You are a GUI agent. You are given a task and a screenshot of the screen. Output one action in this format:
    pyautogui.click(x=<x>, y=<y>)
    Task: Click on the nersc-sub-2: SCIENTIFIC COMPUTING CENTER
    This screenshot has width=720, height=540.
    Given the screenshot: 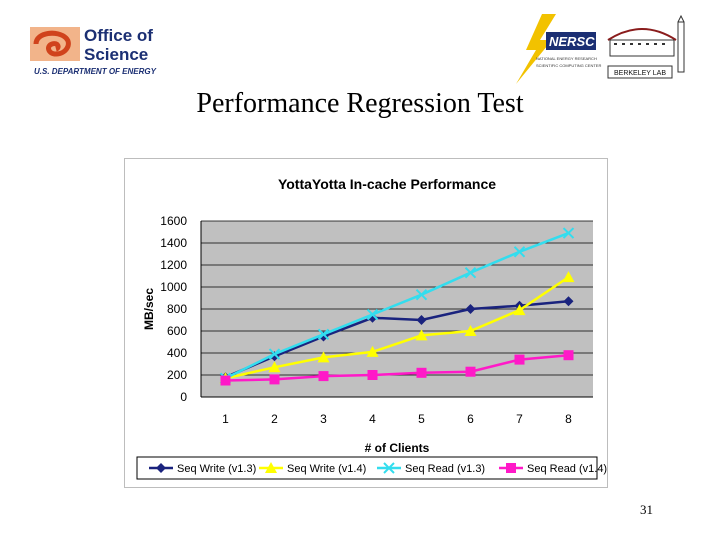 What is the action you would take?
    pyautogui.click(x=568, y=65)
    